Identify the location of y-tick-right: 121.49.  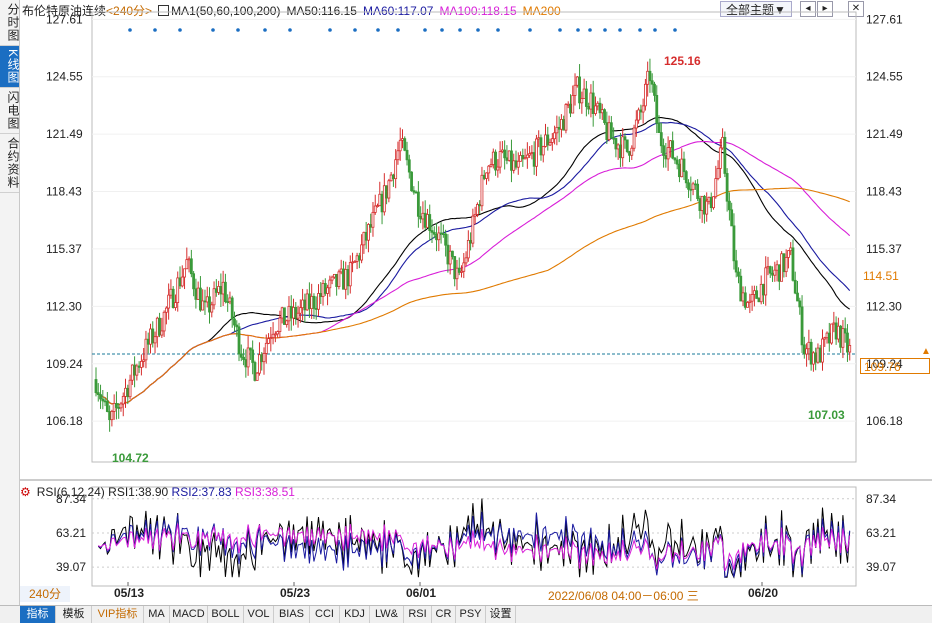
(884, 134).